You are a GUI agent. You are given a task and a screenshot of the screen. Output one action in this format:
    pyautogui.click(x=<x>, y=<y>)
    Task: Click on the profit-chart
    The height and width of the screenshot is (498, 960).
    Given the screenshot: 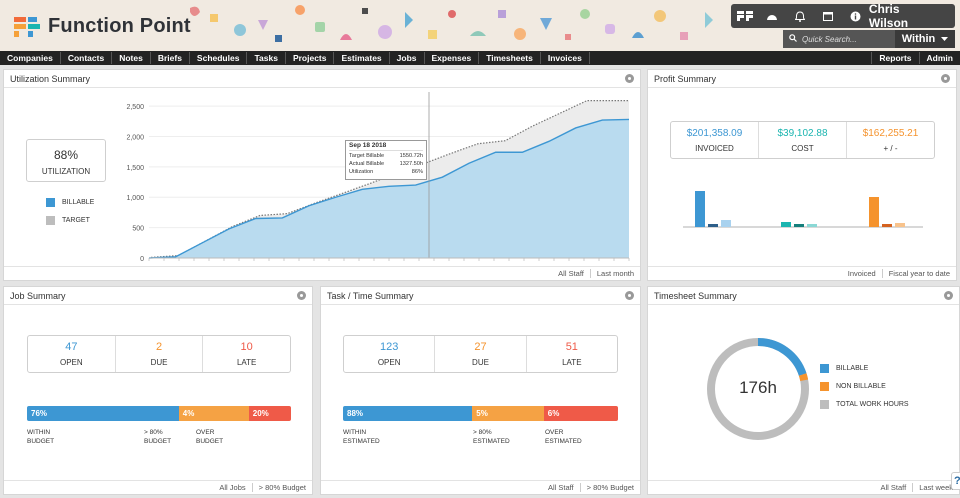 What is the action you would take?
    pyautogui.click(x=803, y=209)
    